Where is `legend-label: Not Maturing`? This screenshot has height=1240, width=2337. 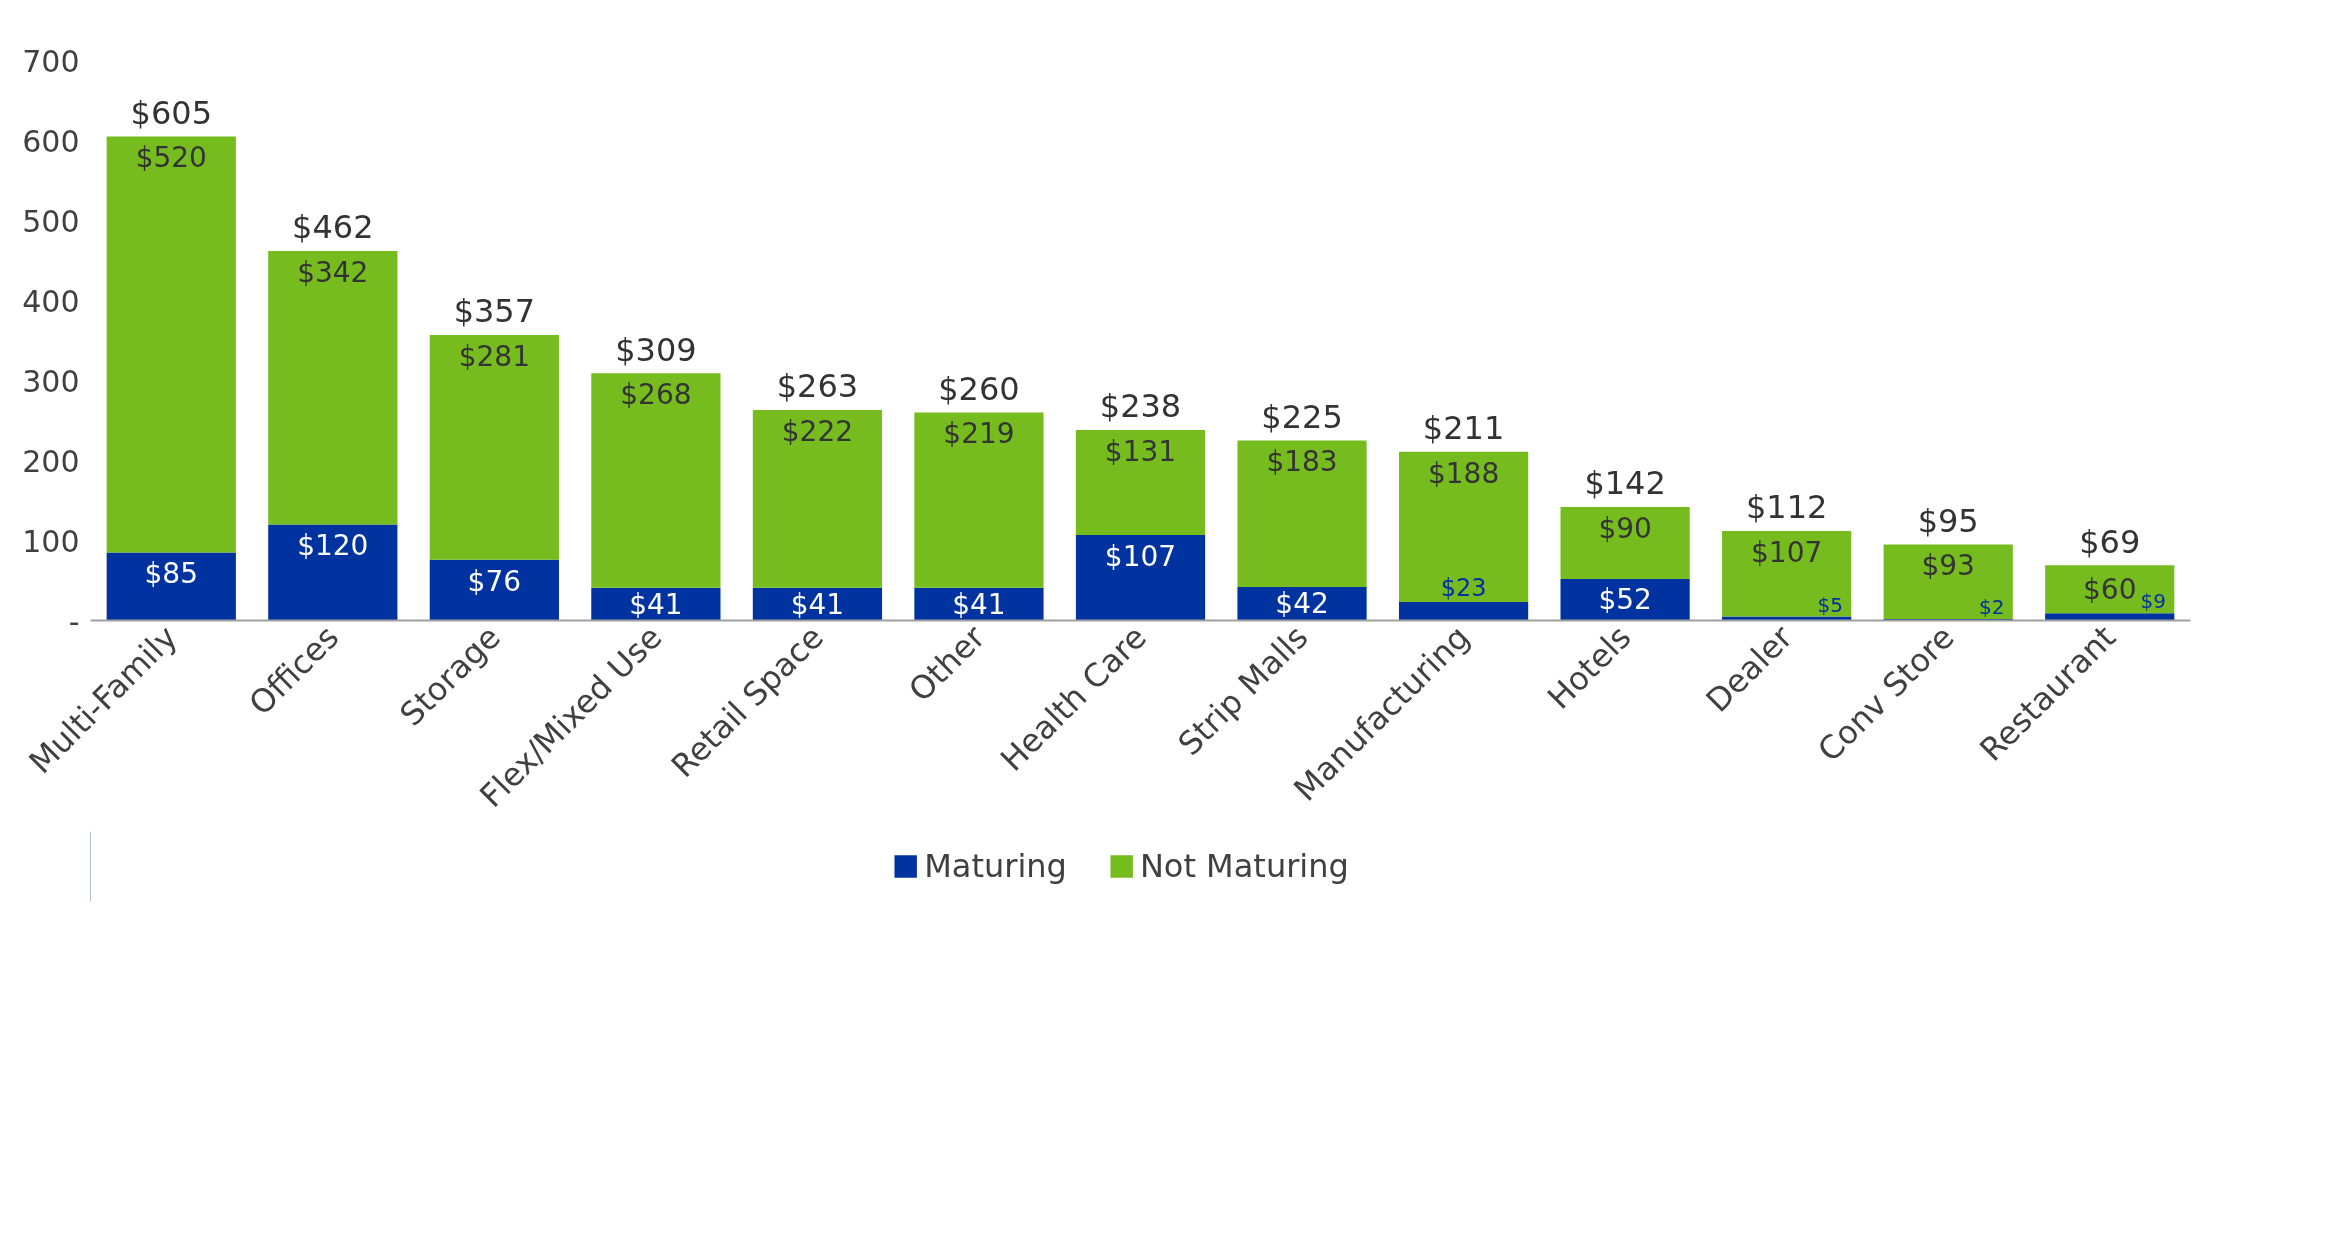
legend-label: Not Maturing is located at coordinates (1244, 866).